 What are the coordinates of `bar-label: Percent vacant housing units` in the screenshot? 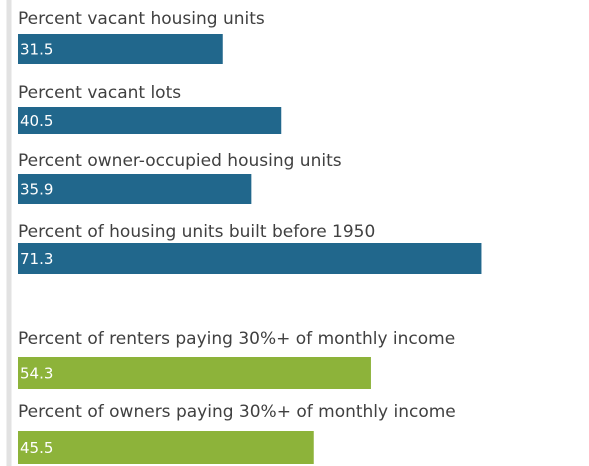 It's located at (141, 19).